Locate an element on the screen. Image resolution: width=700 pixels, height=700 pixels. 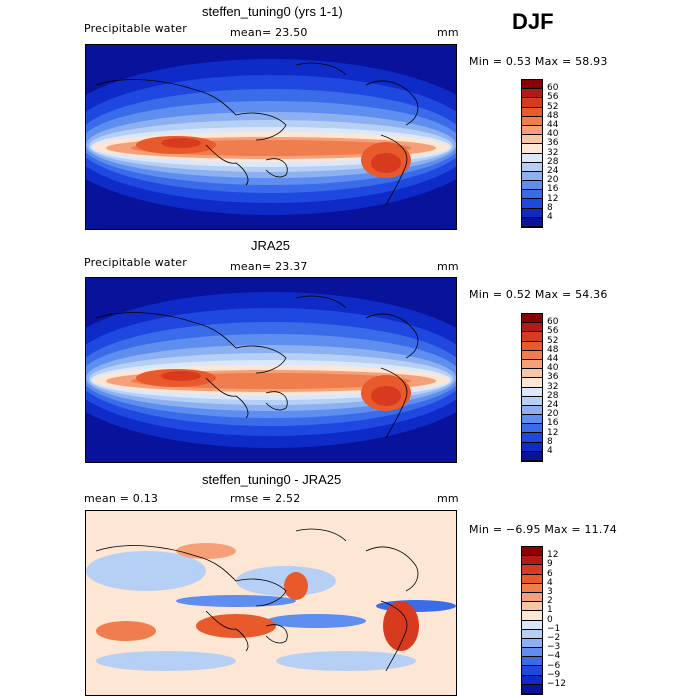
colorbar-tick-label: 16 is located at coordinates (553, 189).